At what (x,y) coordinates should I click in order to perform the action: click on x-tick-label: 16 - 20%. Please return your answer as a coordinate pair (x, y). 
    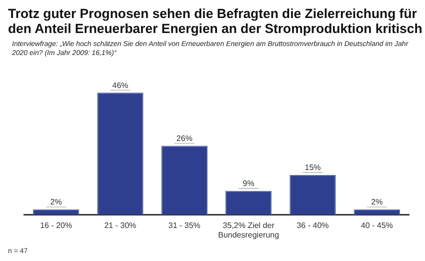
    Looking at the image, I should click on (56, 225).